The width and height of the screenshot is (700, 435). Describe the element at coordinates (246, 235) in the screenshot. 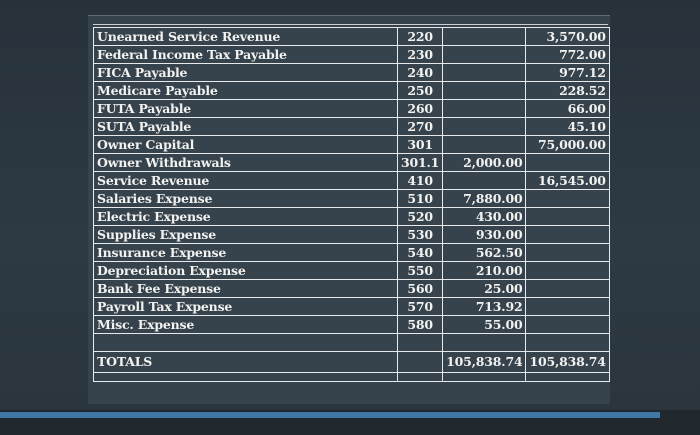

I see `account-name: Supplies Expense` at that location.